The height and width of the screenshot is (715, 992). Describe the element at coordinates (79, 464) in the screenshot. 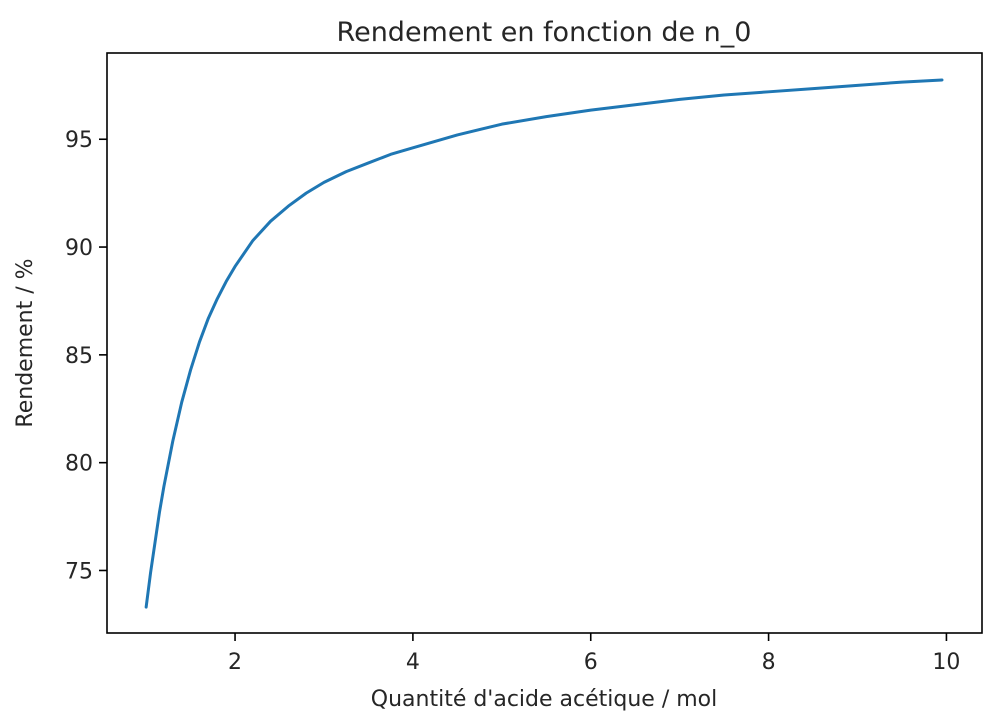

I see `y-tick-label: 80` at that location.